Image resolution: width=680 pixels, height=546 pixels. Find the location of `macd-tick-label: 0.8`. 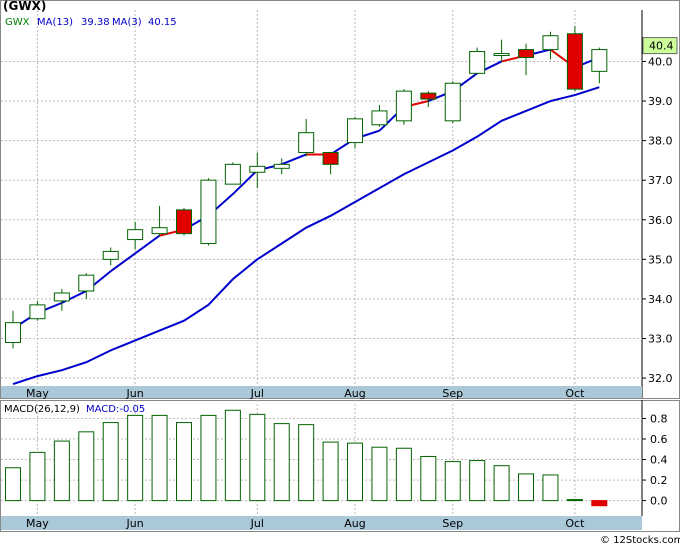

macd-tick-label: 0.8 is located at coordinates (659, 418).